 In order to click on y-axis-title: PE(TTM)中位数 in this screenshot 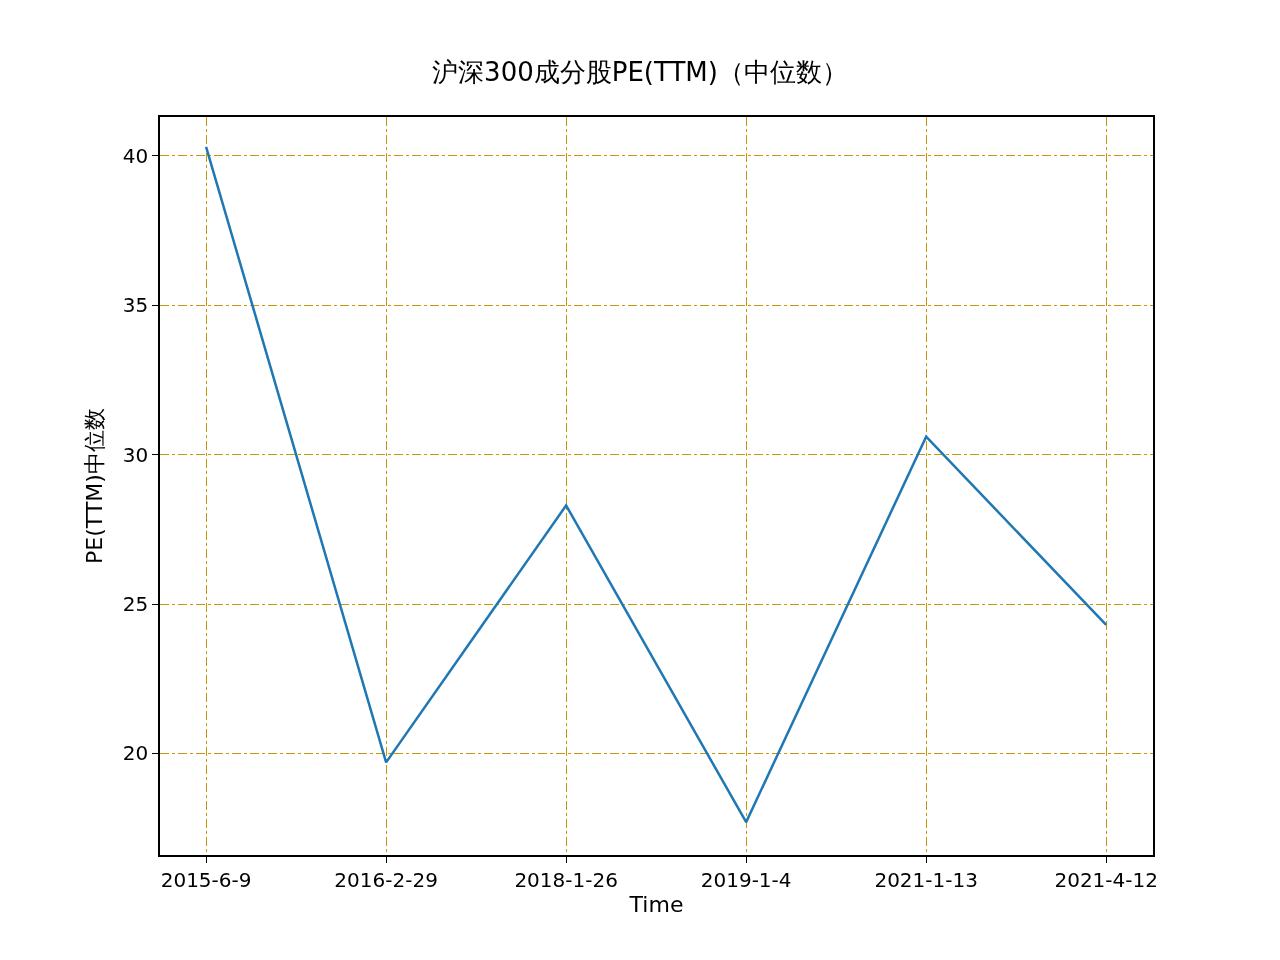, I will do `click(95, 486)`.